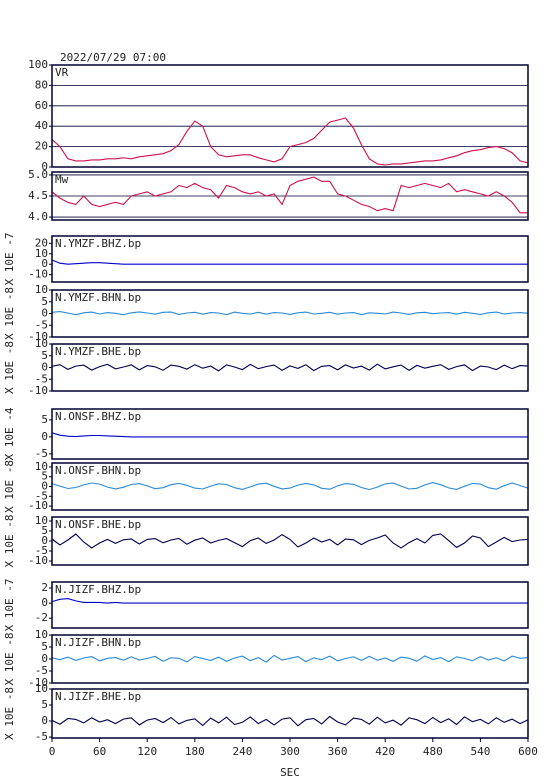 The width and height of the screenshot is (554, 781). I want to click on y-tick-label: 2, so click(44, 587).